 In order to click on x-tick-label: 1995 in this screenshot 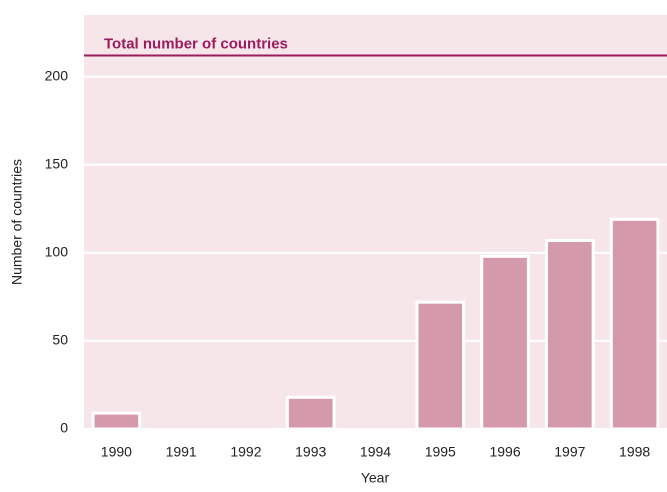, I will do `click(440, 452)`.